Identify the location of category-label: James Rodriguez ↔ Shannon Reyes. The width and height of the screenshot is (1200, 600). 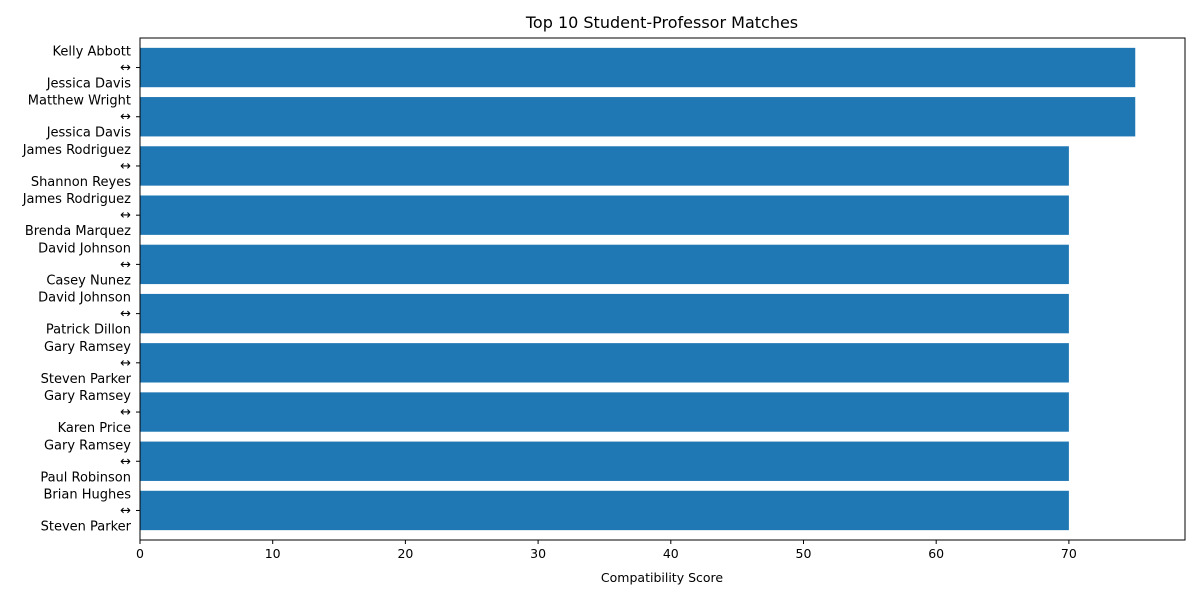
(77, 166).